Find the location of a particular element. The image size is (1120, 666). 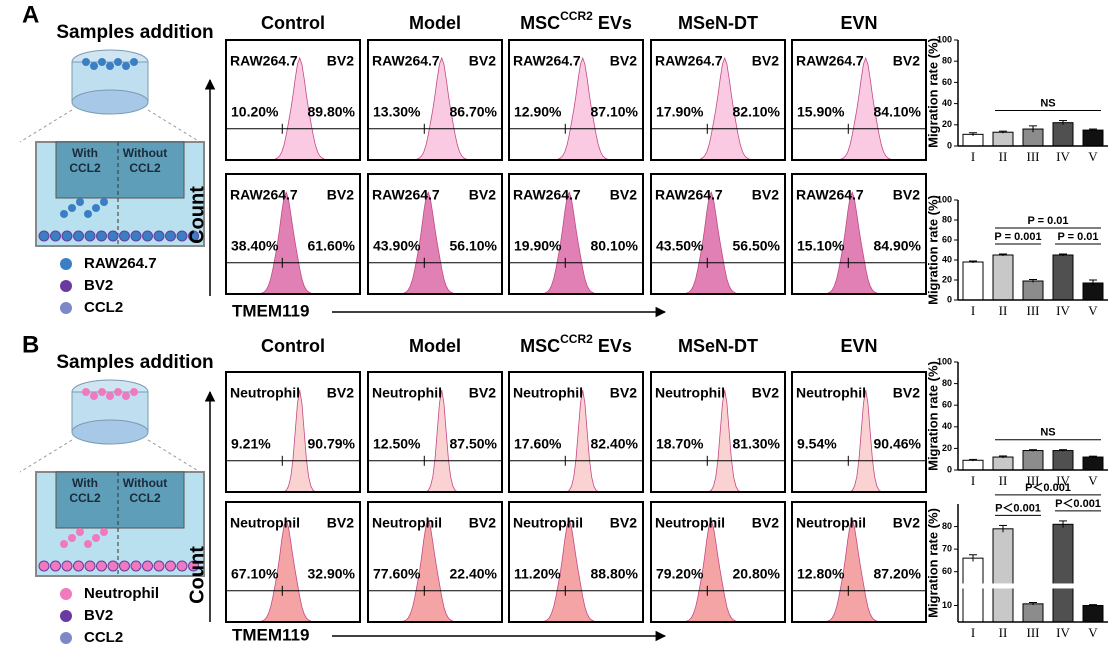

count-label: Count is located at coordinates (197, 215).